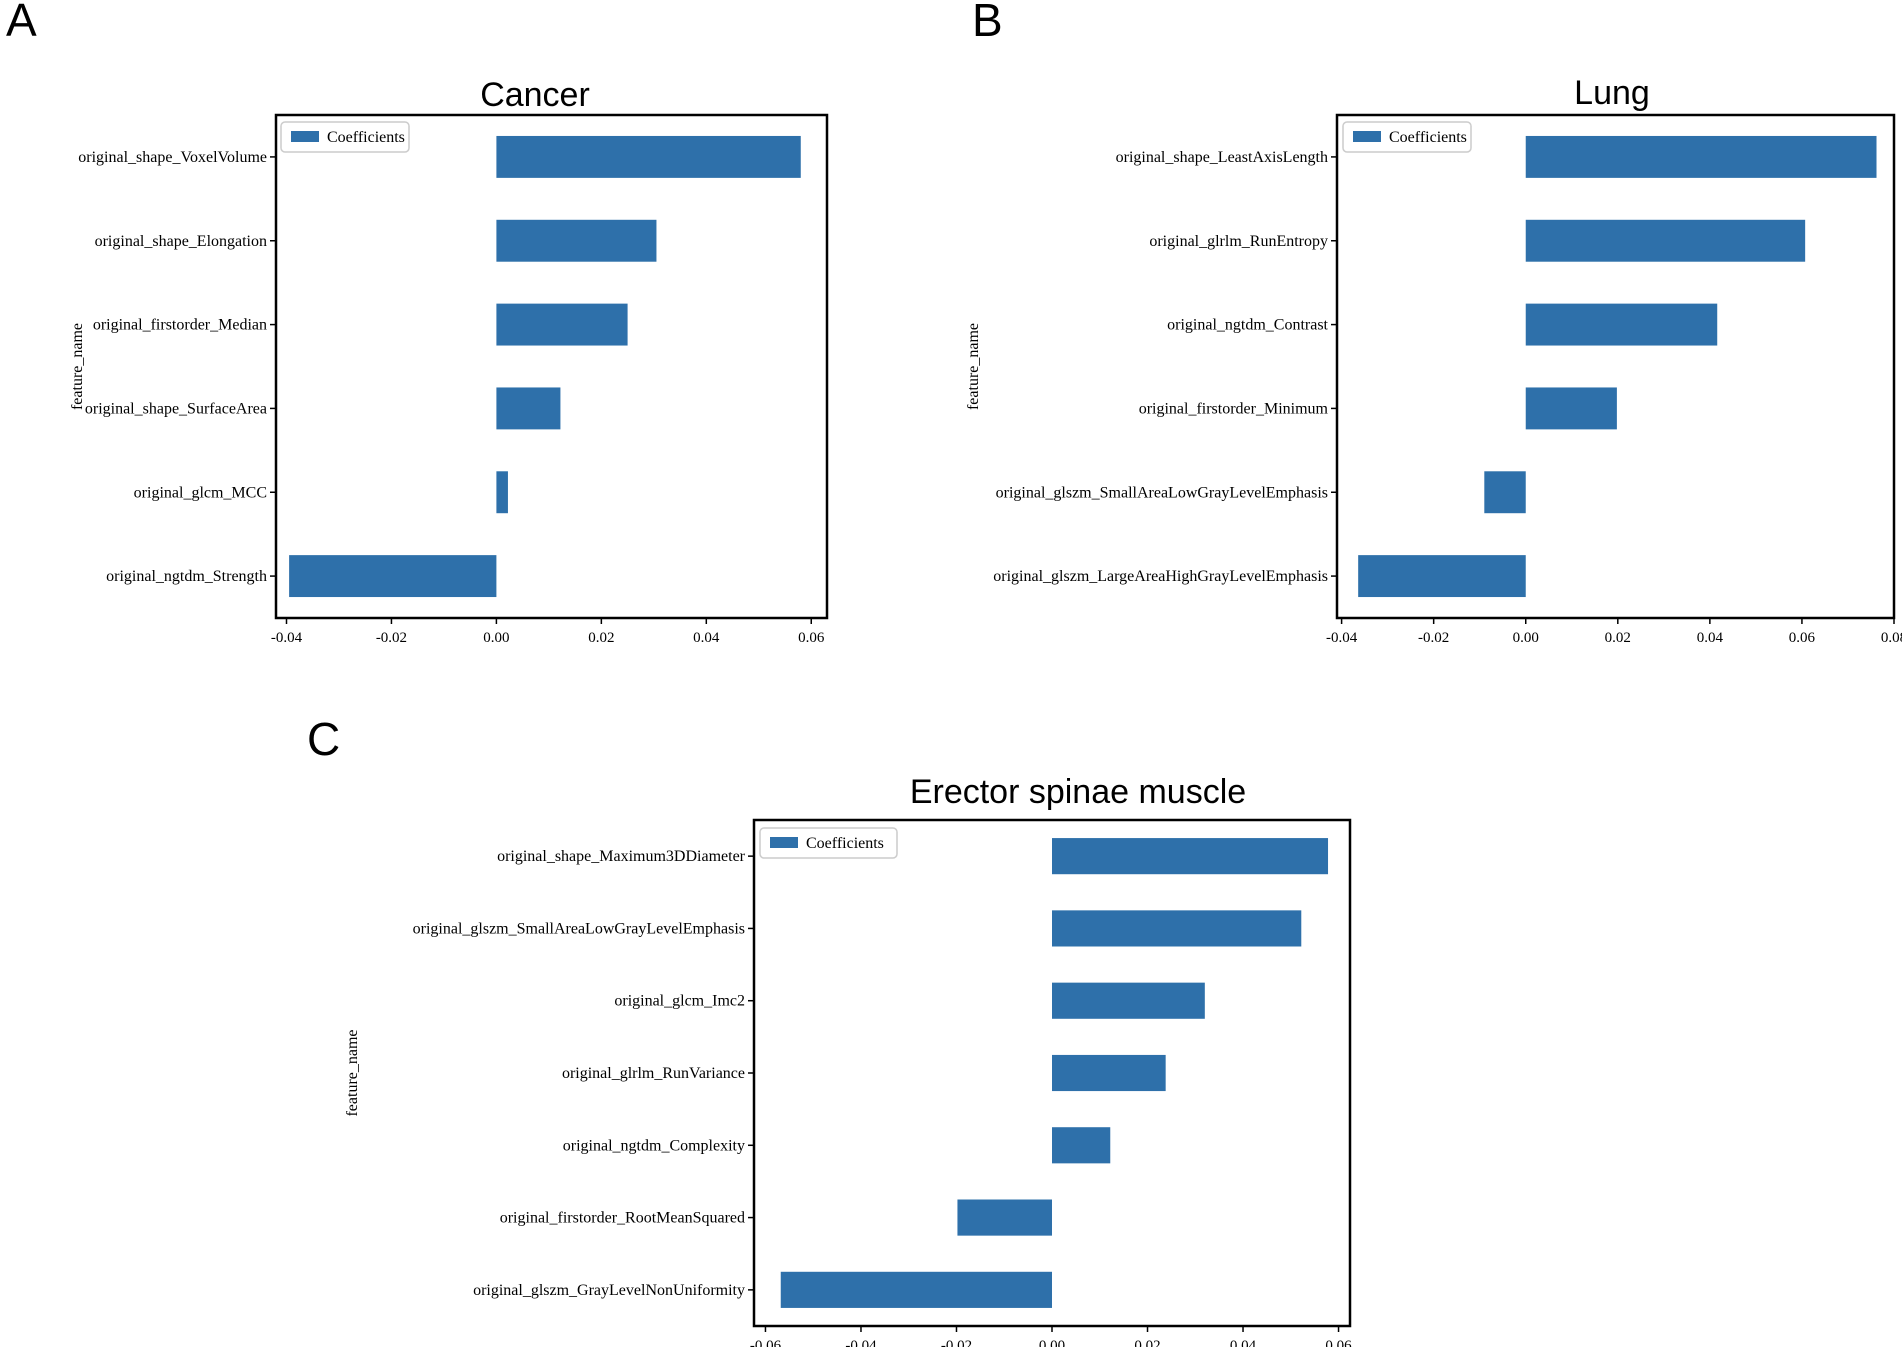 The height and width of the screenshot is (1347, 1902). I want to click on bar-original-glcm-imc2, so click(1128, 1000).